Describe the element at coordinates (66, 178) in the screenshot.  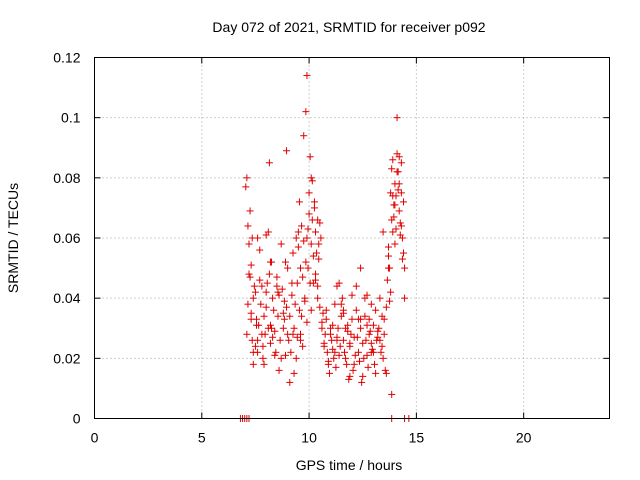
I see `y-tick-label: 0.08` at that location.